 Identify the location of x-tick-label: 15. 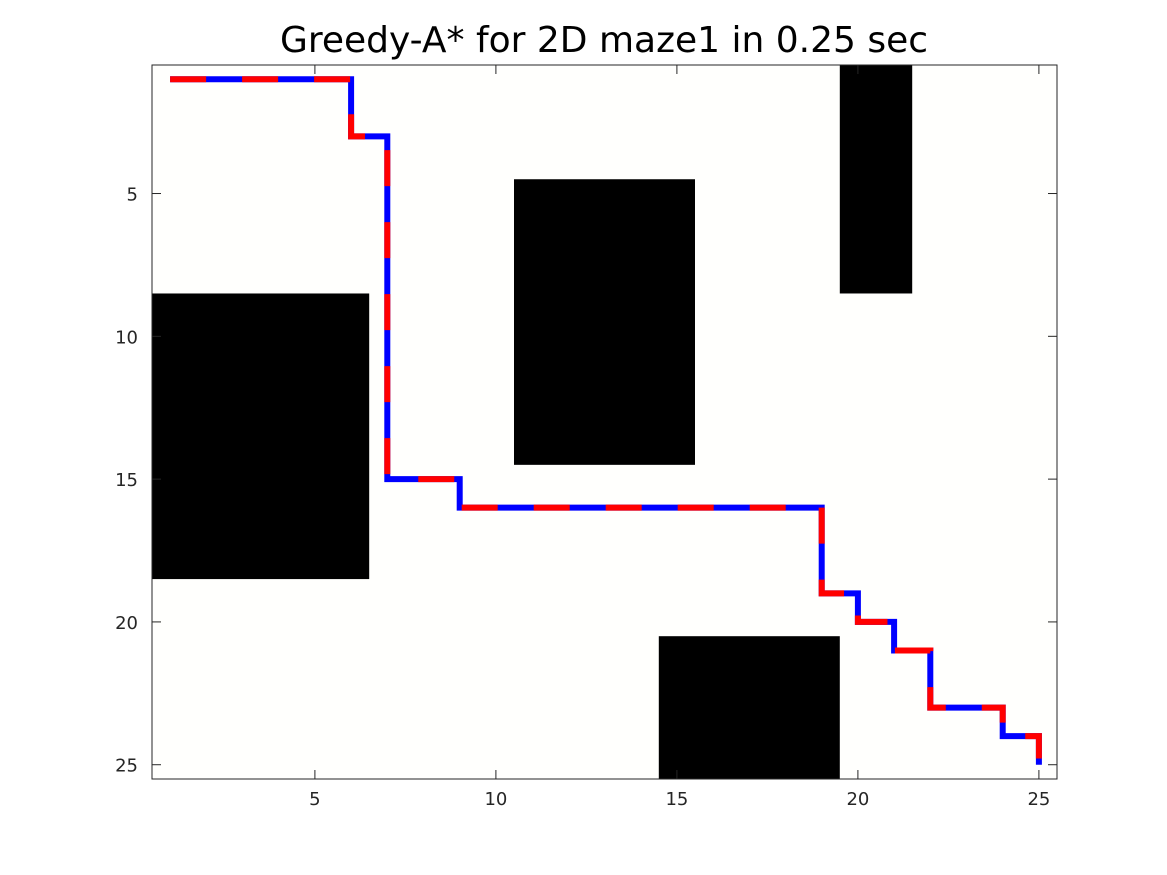
(676, 799).